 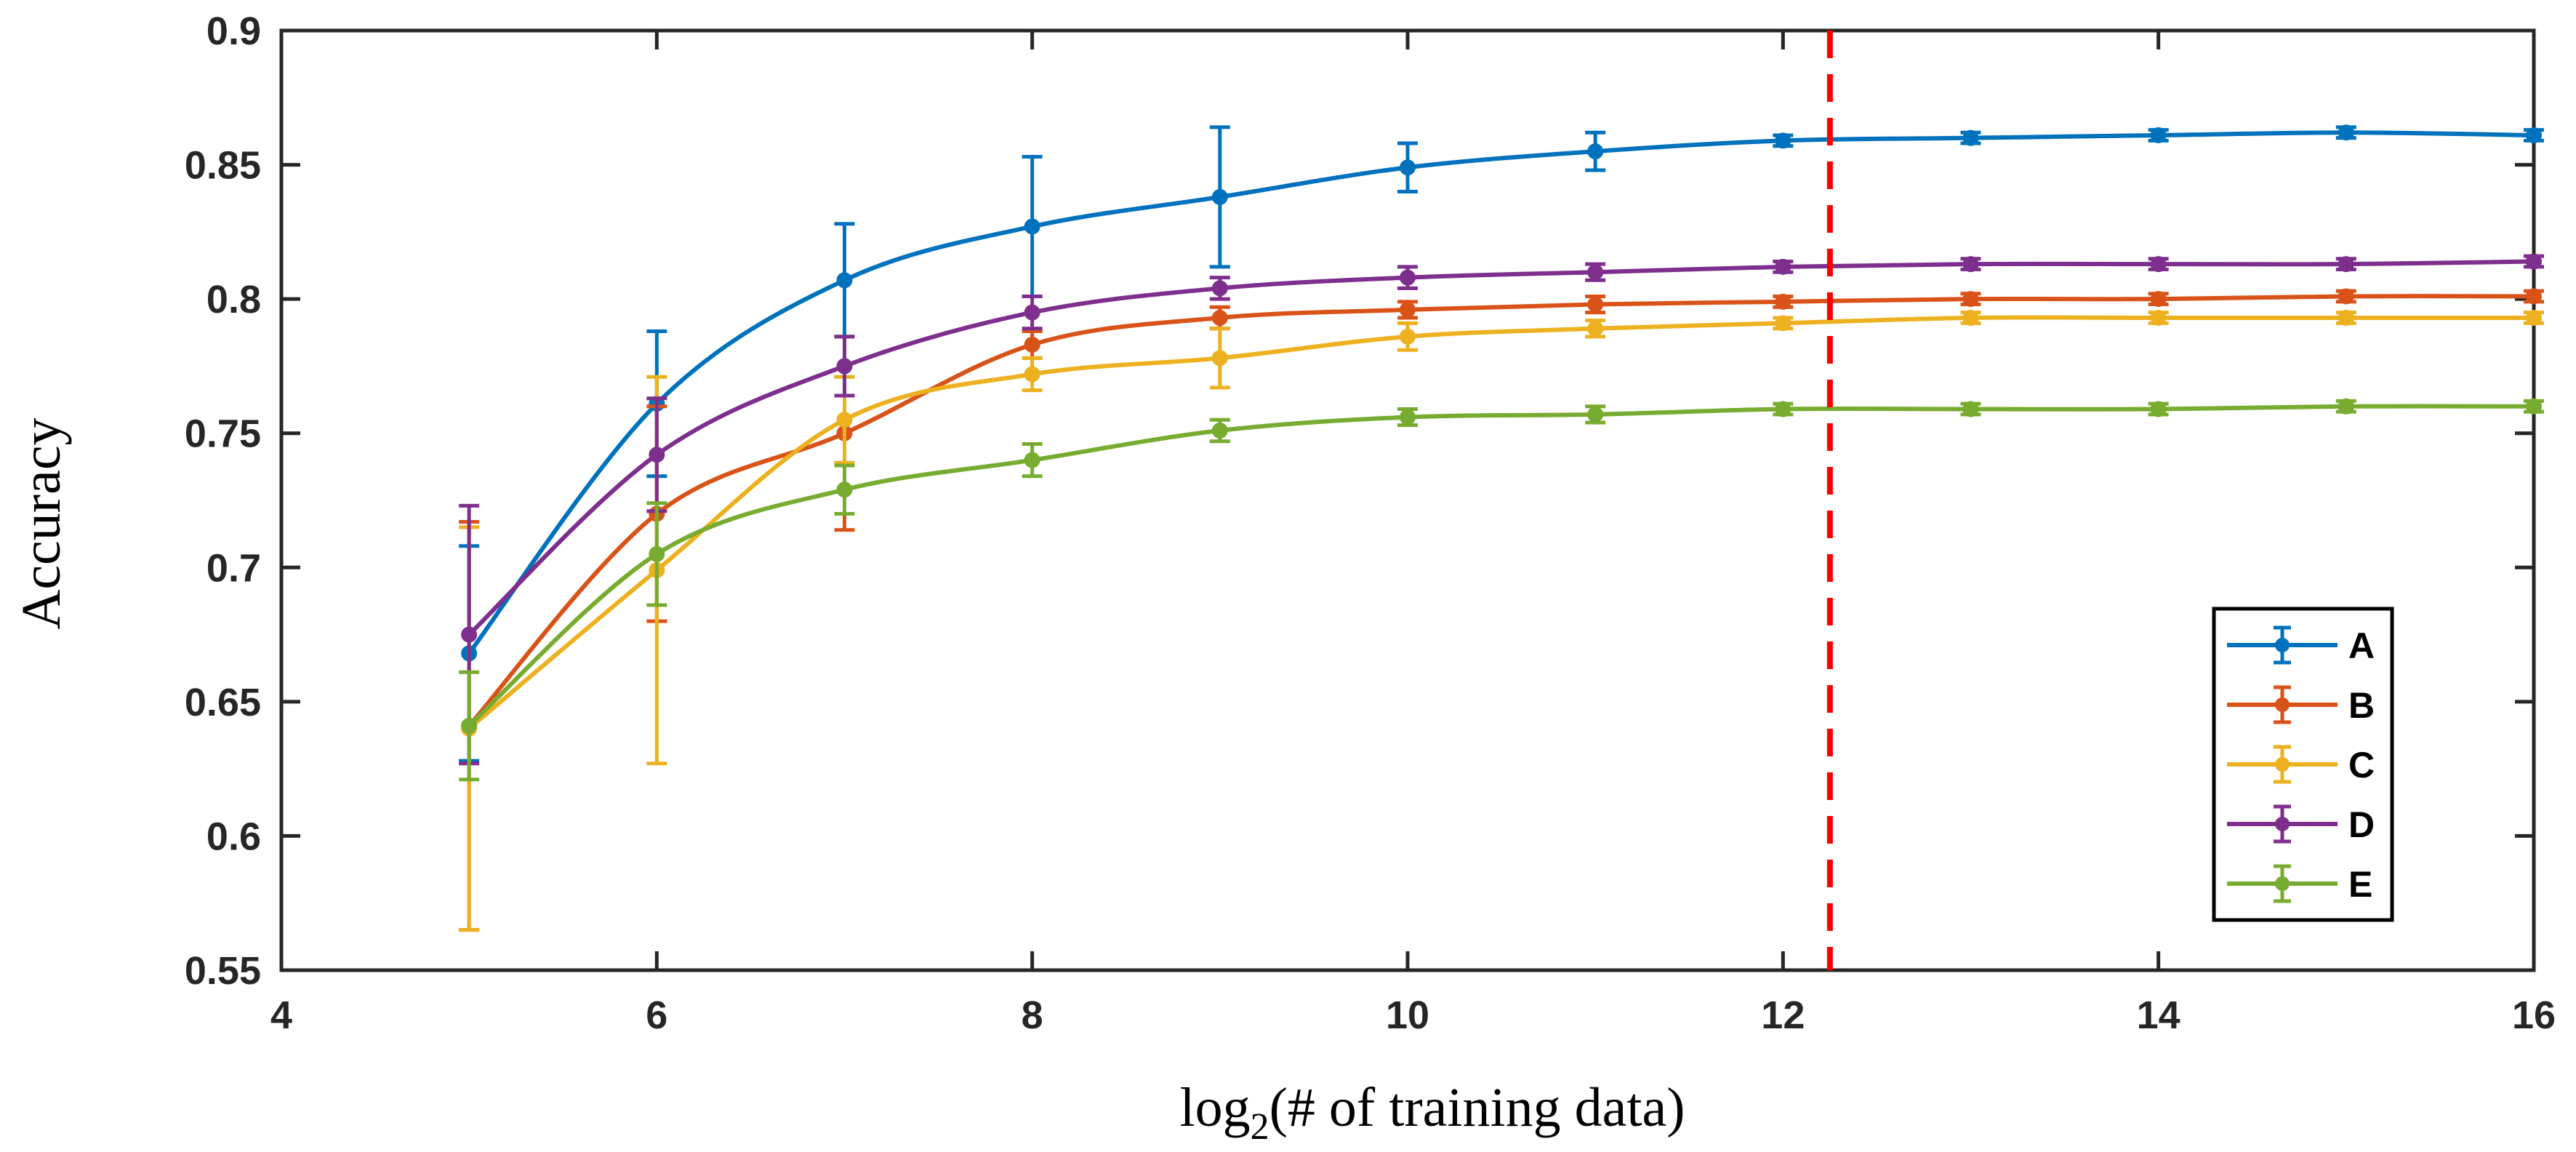 What do you see at coordinates (1260, 1127) in the screenshot?
I see `x-axis-label-subscript: 2` at bounding box center [1260, 1127].